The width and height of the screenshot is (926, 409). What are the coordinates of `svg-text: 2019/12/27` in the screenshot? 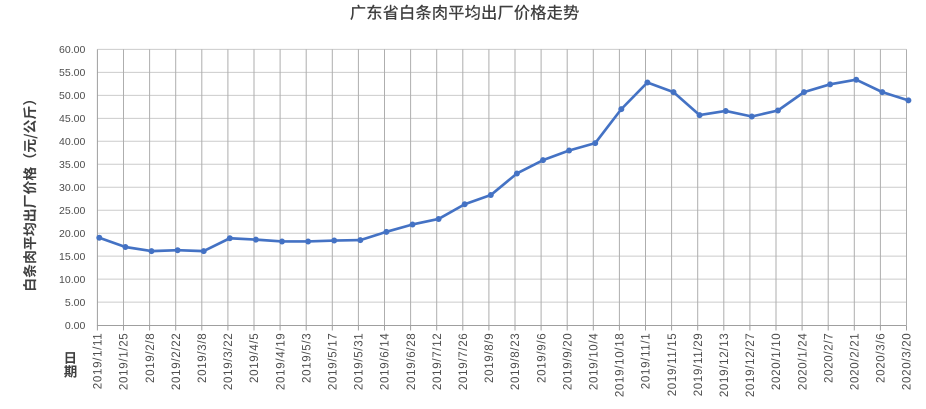 It's located at (751, 365).